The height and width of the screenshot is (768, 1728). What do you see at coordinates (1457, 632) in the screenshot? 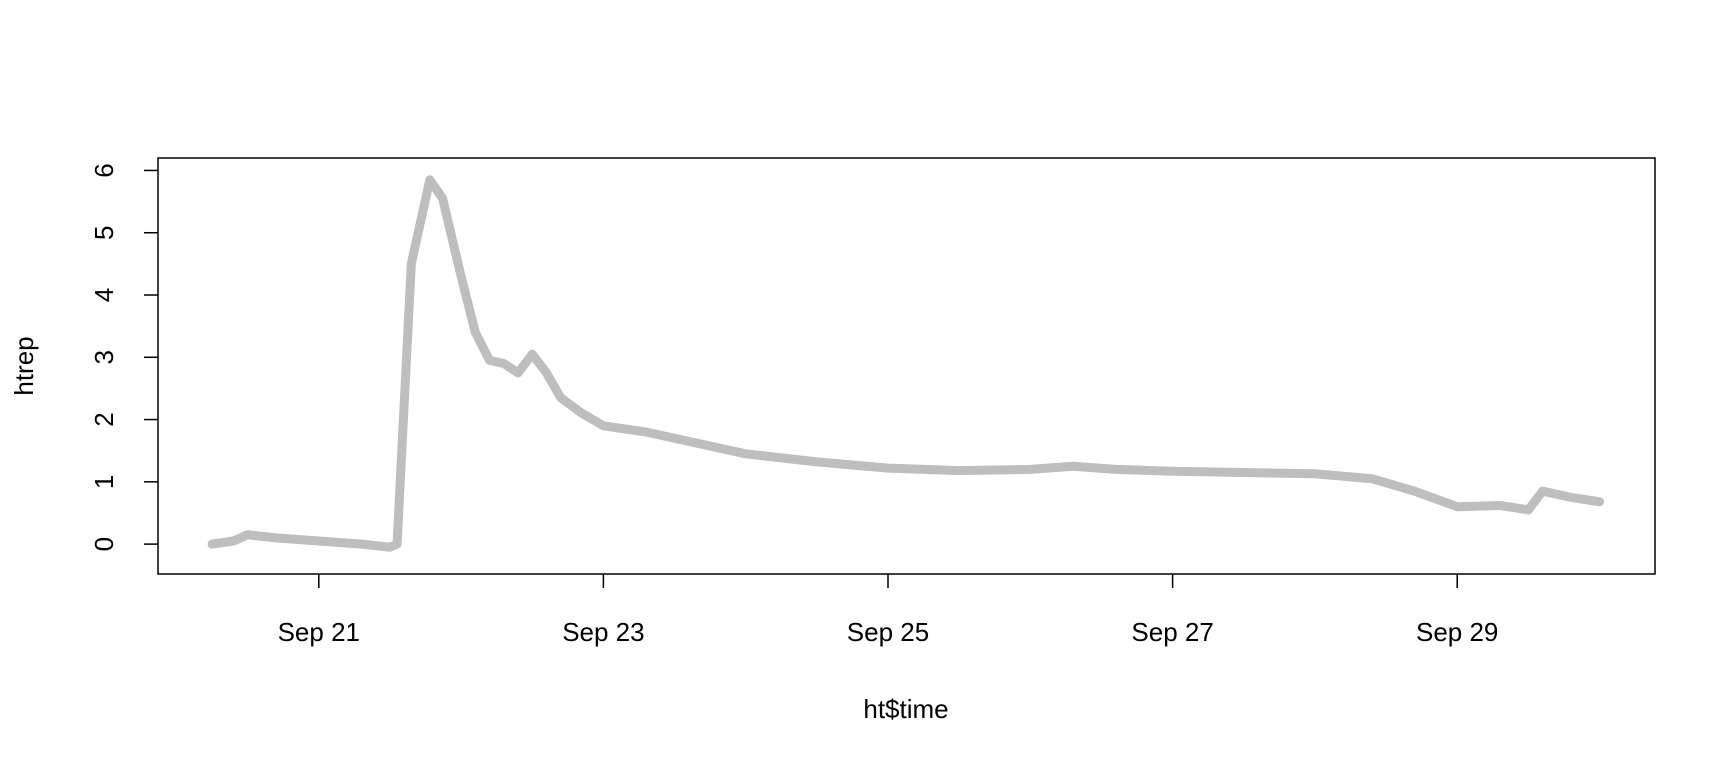
I see `x-tick-label: Sep 29` at bounding box center [1457, 632].